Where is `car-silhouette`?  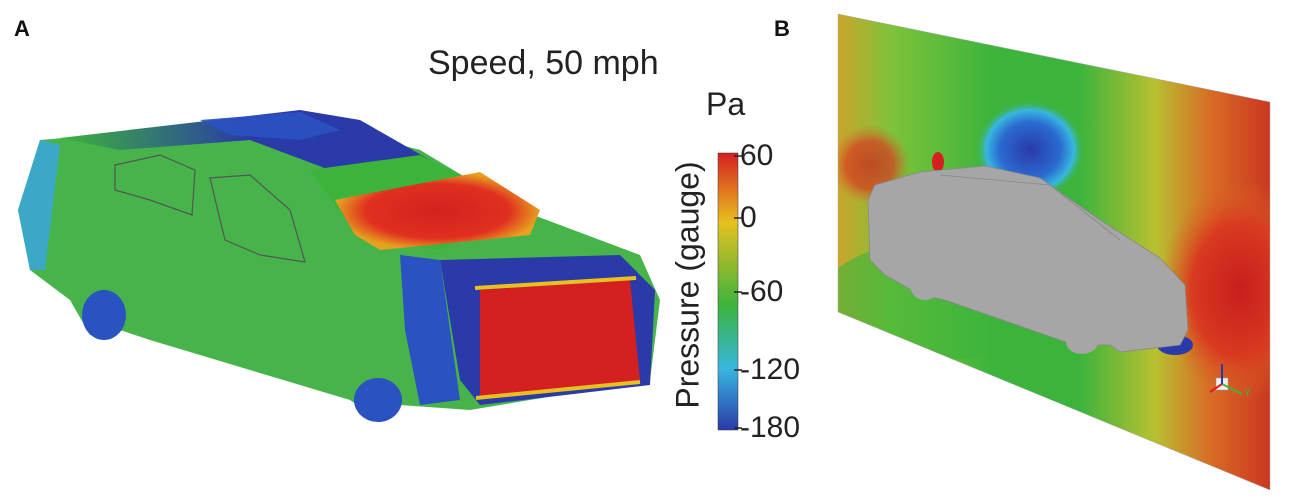
car-silhouette is located at coordinates (1028, 259).